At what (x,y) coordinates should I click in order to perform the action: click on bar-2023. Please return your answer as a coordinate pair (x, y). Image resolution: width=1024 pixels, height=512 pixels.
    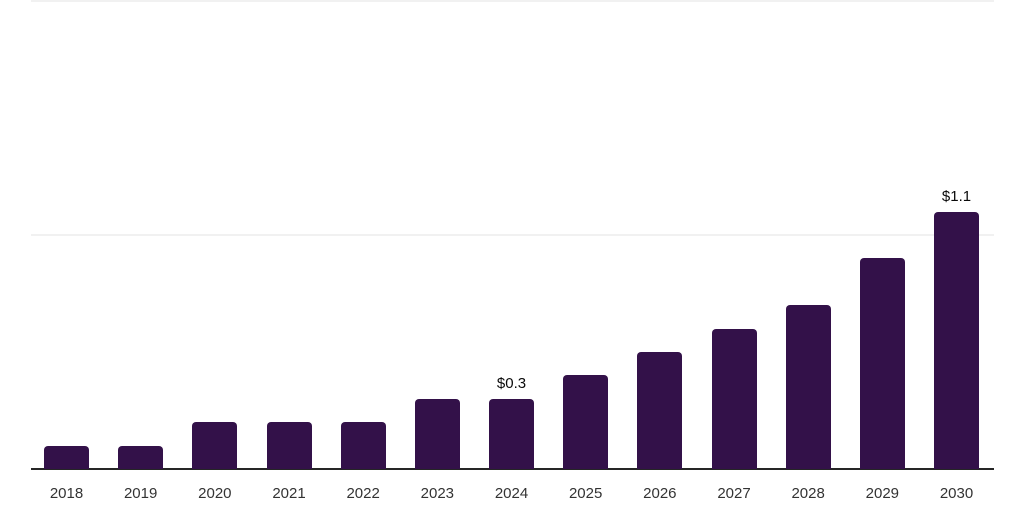
    Looking at the image, I should click on (437, 434).